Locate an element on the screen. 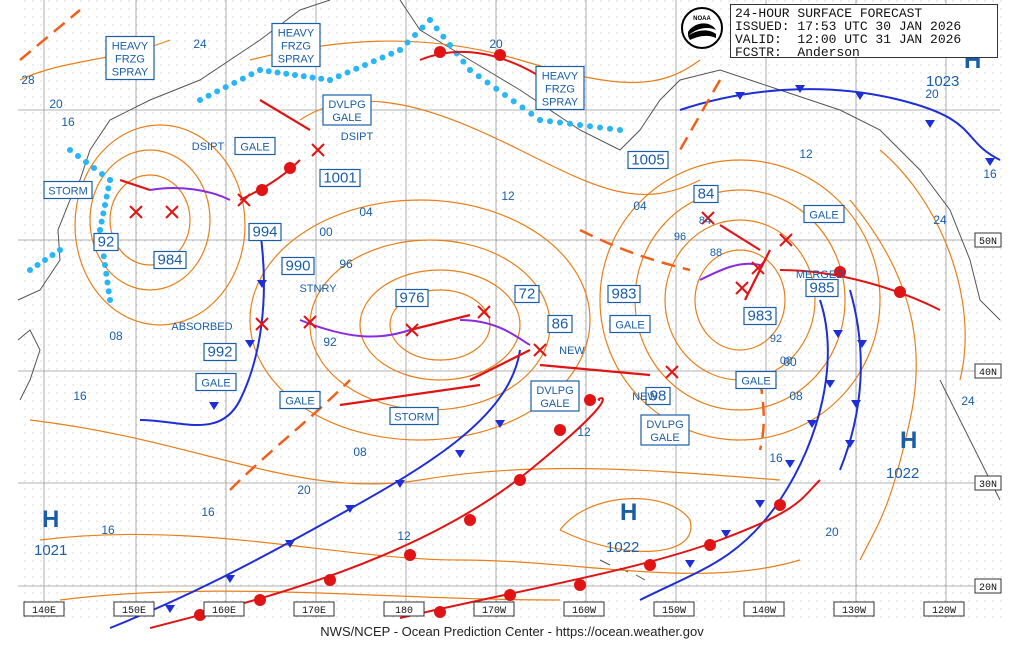 This screenshot has width=1024, height=652. isobar-label: 20 is located at coordinates (832, 532).